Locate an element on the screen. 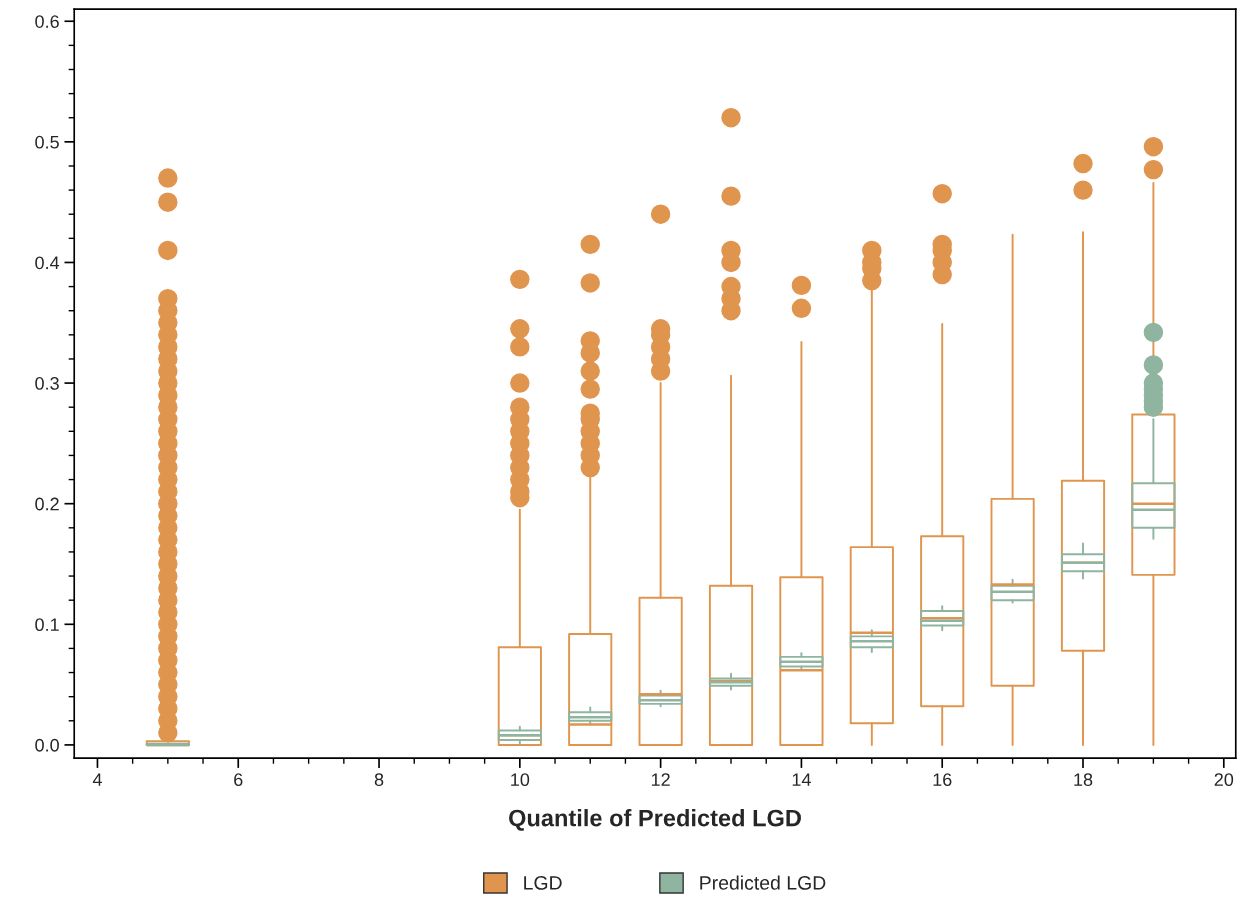 The width and height of the screenshot is (1237, 919). y-tick-label: 0.2 is located at coordinates (47, 504).